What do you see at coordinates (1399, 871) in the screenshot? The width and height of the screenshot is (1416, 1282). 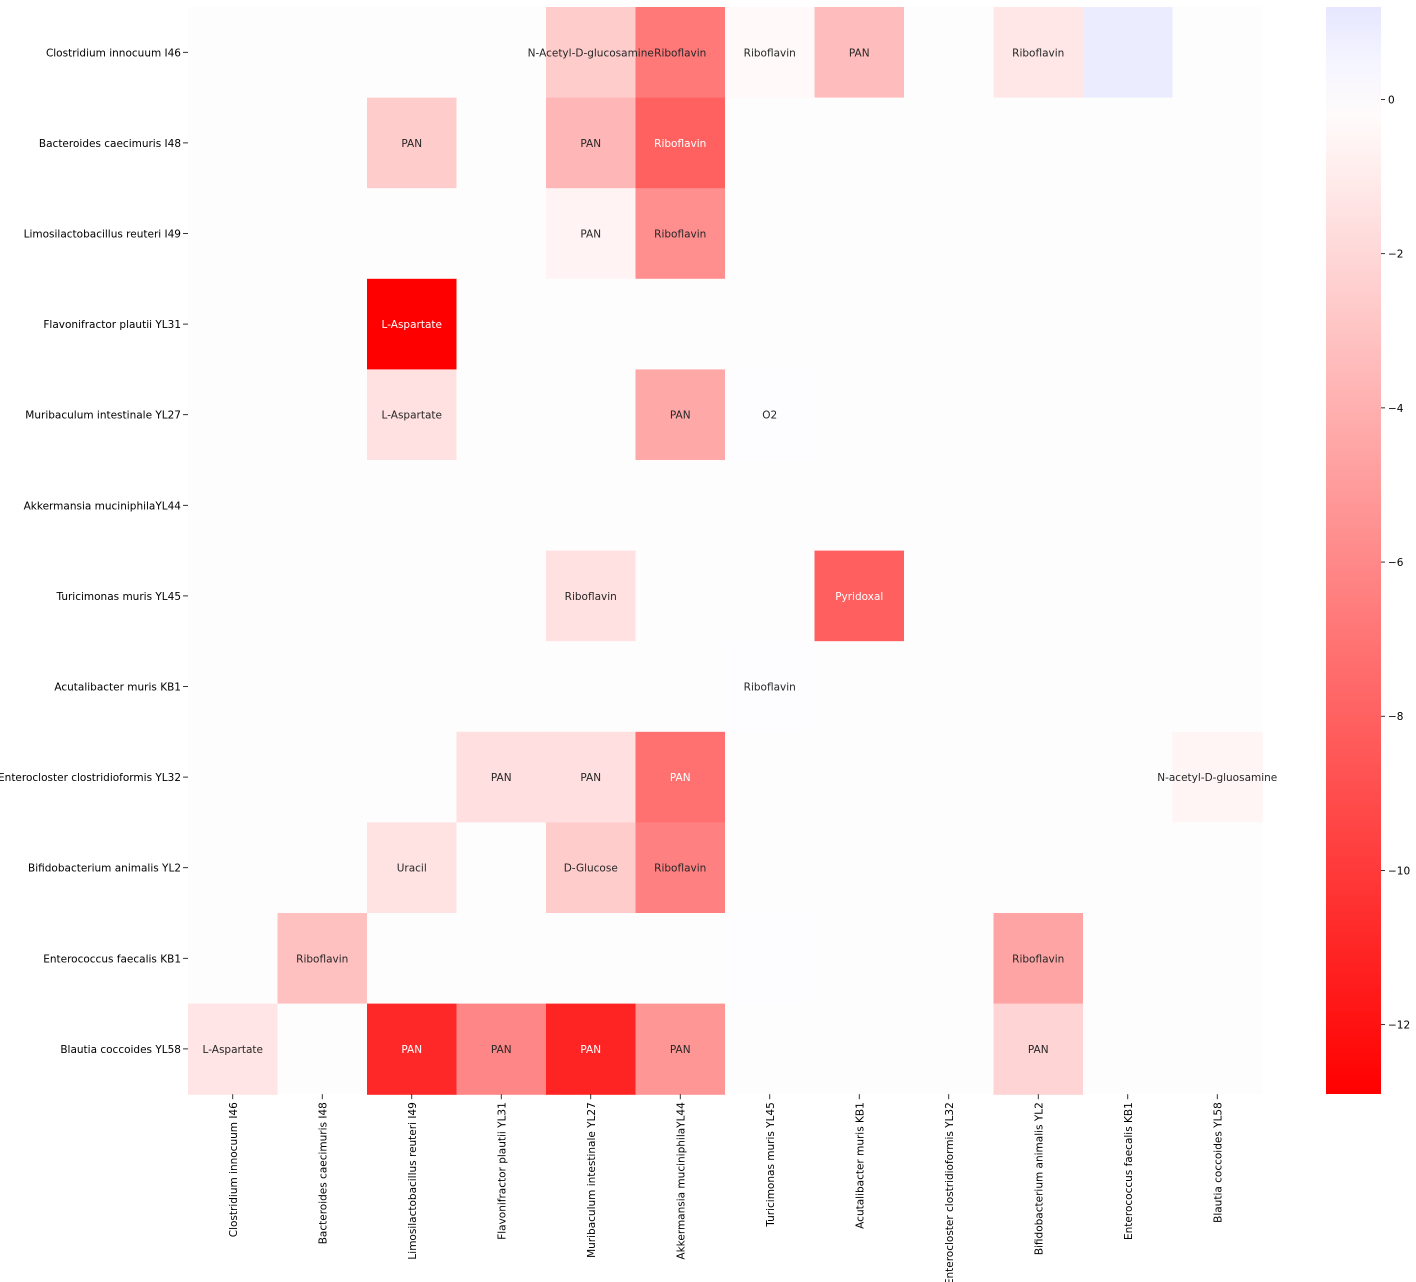 I see `colorbar-tick-label: −10` at bounding box center [1399, 871].